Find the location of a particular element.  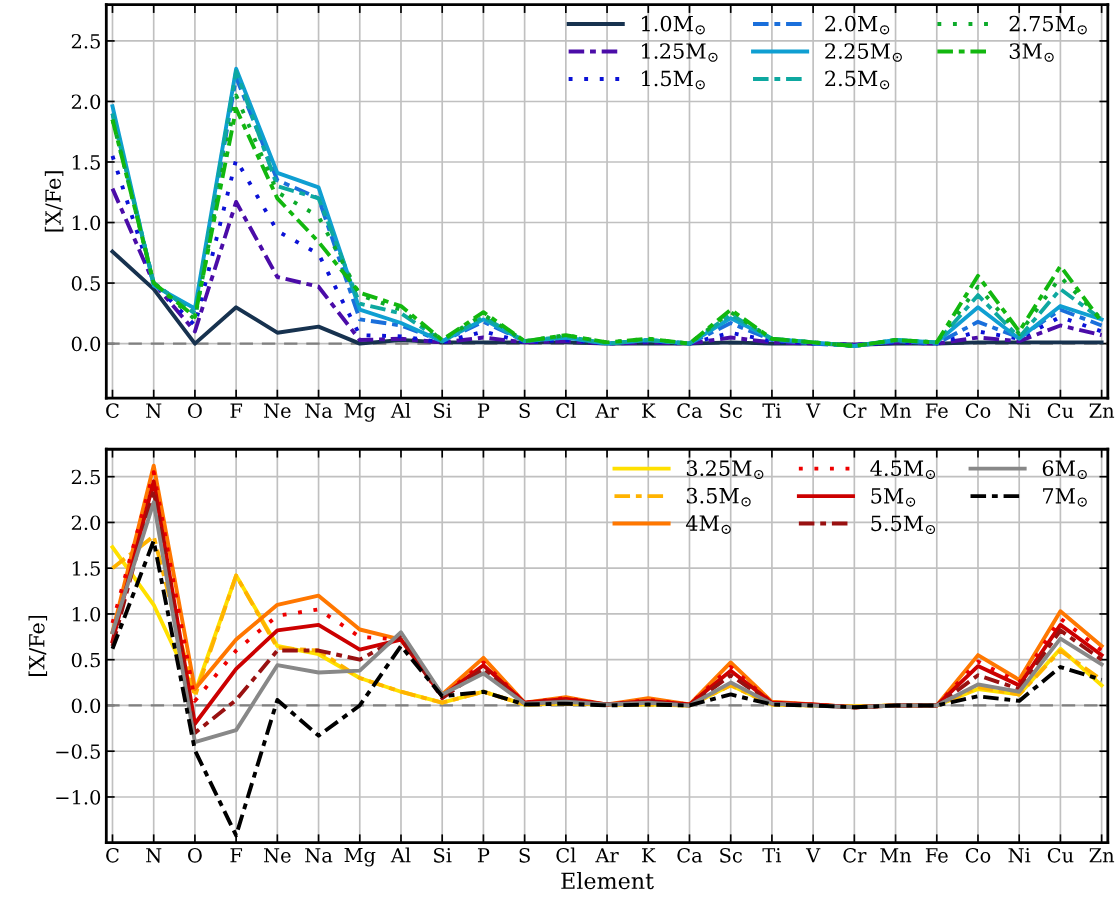

legend-label: 7M$_{⊙}$ is located at coordinates (1065, 497).